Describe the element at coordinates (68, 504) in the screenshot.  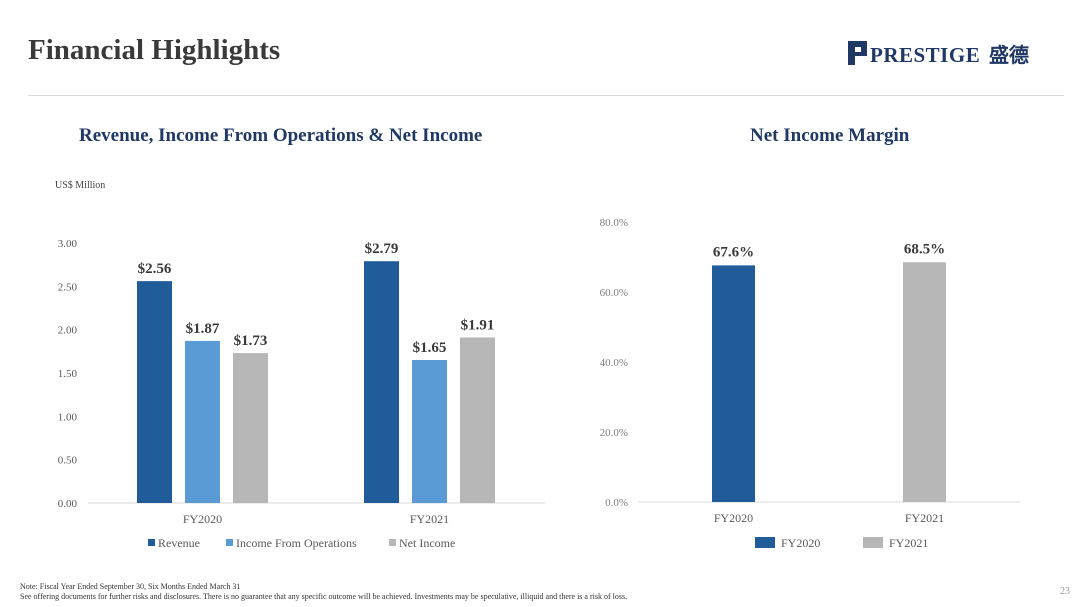
I see `y-tick-label: 0.00` at that location.